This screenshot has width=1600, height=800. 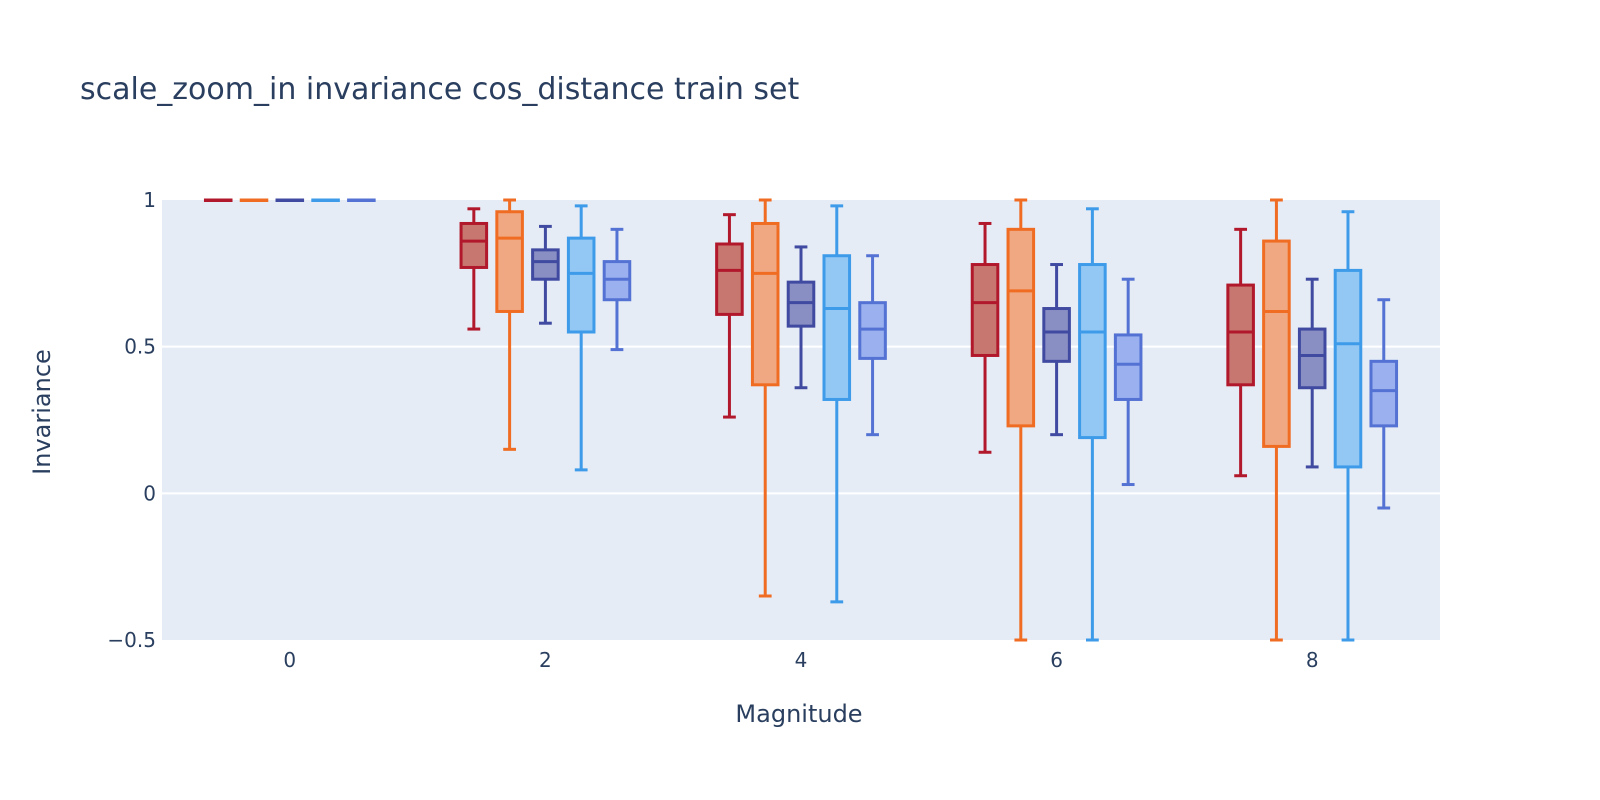 What do you see at coordinates (289, 660) in the screenshot?
I see `x-tick-label: 0` at bounding box center [289, 660].